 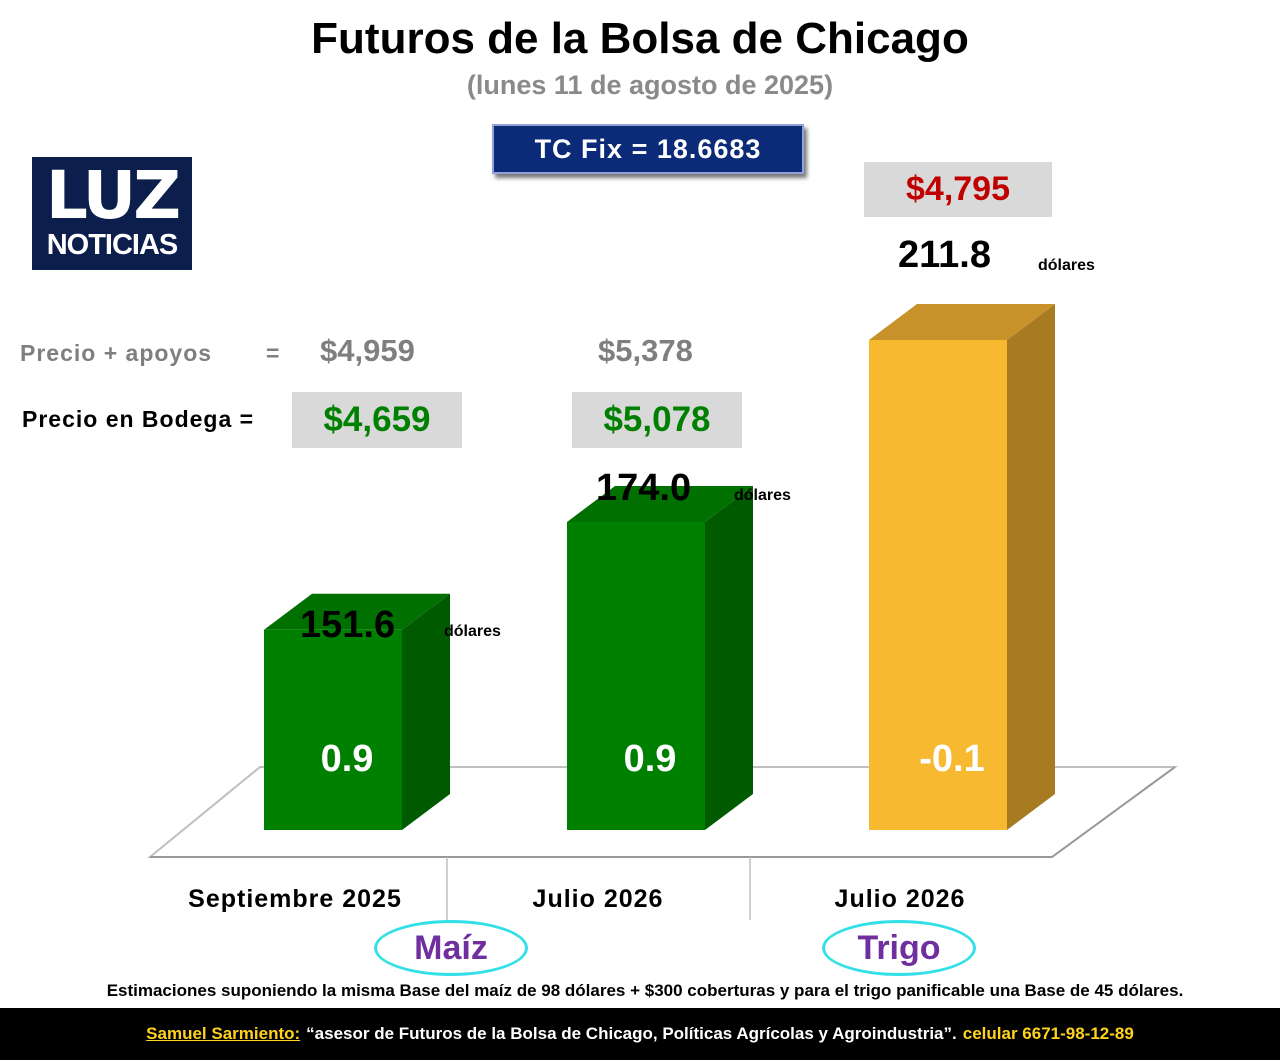 What do you see at coordinates (112, 245) in the screenshot?
I see `logo-text-noticias: NOTICIAS` at bounding box center [112, 245].